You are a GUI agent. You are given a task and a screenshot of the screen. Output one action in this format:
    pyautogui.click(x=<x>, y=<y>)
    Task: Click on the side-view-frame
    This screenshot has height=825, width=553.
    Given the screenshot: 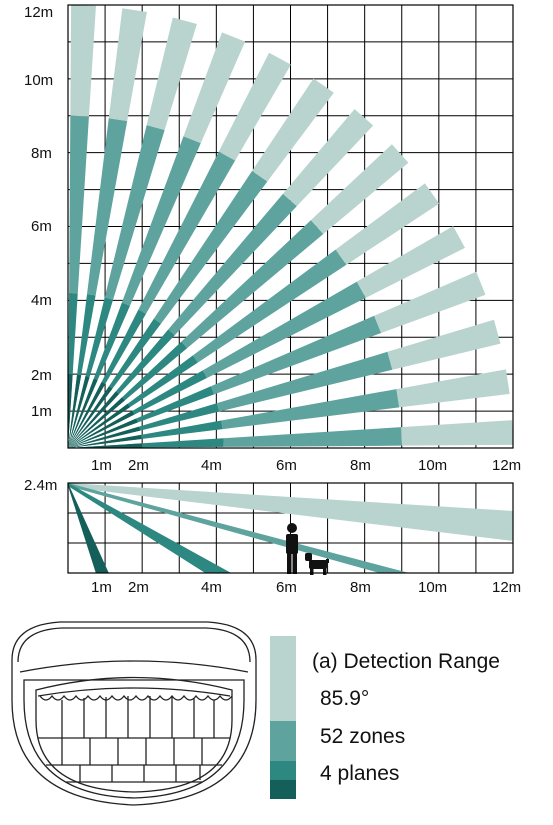 What is the action you would take?
    pyautogui.click(x=290, y=528)
    